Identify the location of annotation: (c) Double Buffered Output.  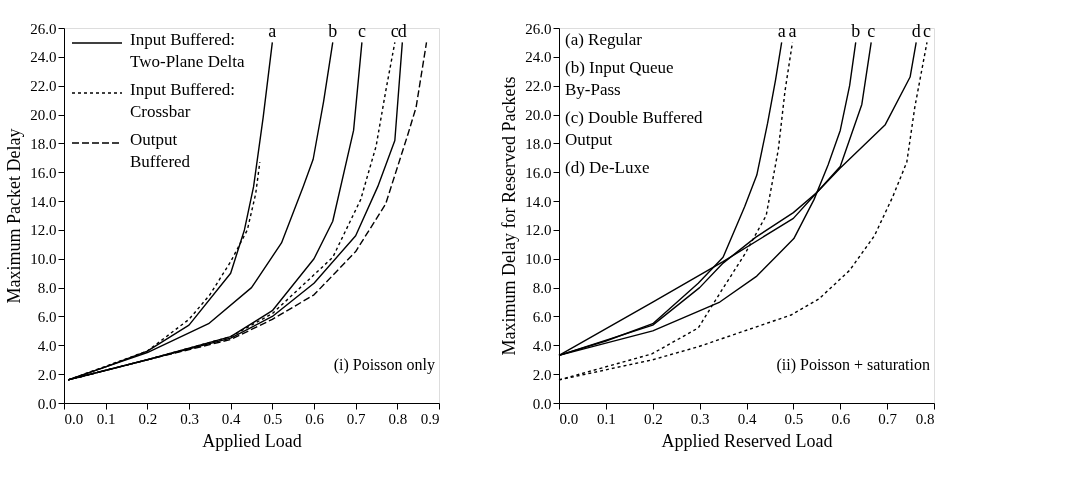
(634, 128).